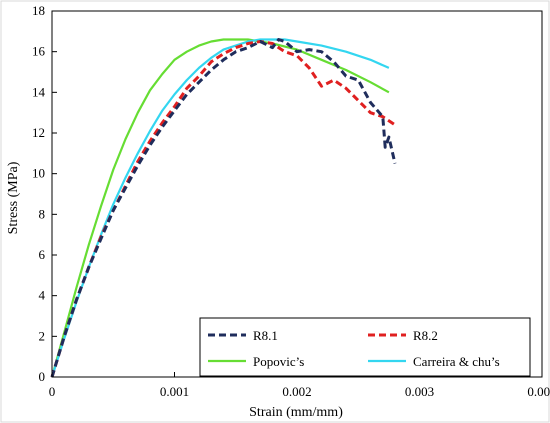  I want to click on x-tick-label: 0.003, so click(419, 391).